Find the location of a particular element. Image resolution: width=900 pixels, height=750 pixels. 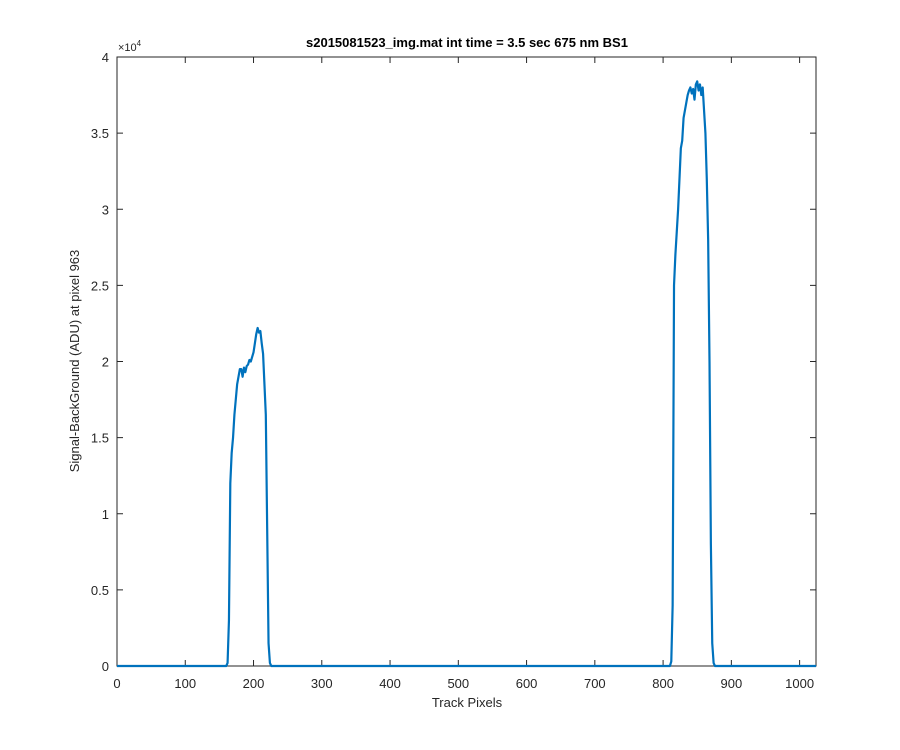

x-tick-label: 400 is located at coordinates (390, 683).